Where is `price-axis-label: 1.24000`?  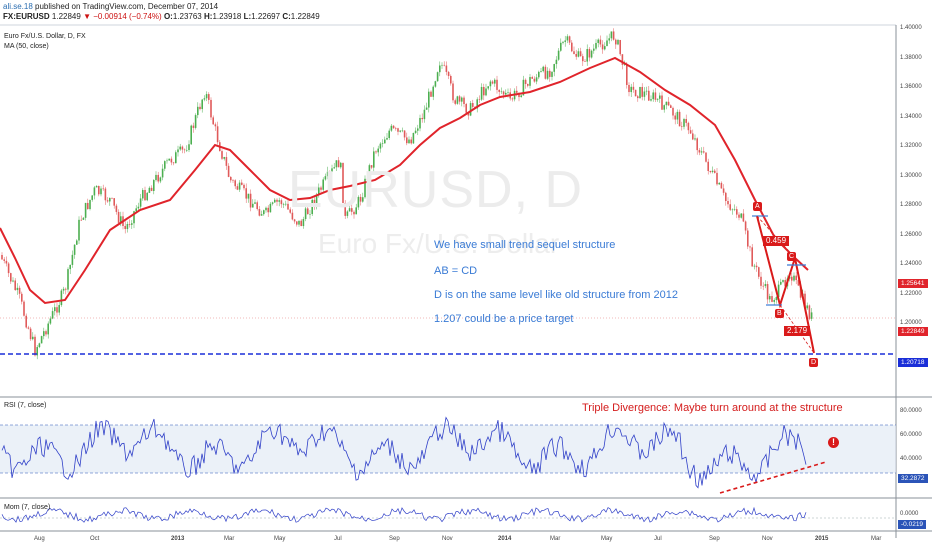
price-axis-label: 1.24000 is located at coordinates (911, 264).